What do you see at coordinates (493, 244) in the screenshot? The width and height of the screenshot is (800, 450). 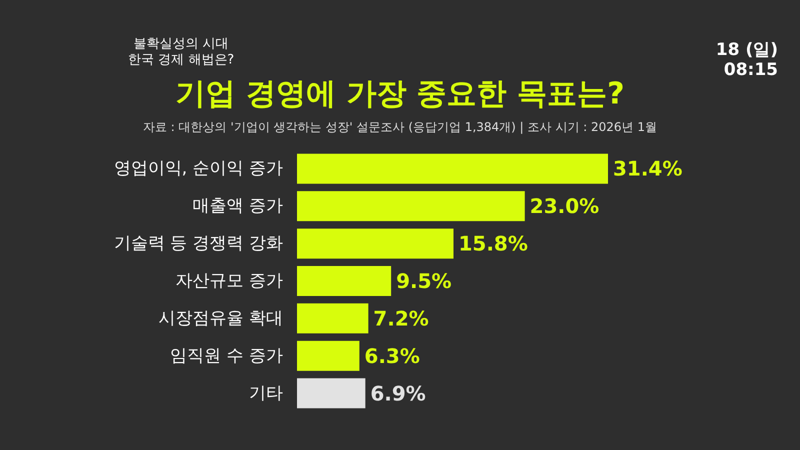 I see `data-label: 15.8%` at bounding box center [493, 244].